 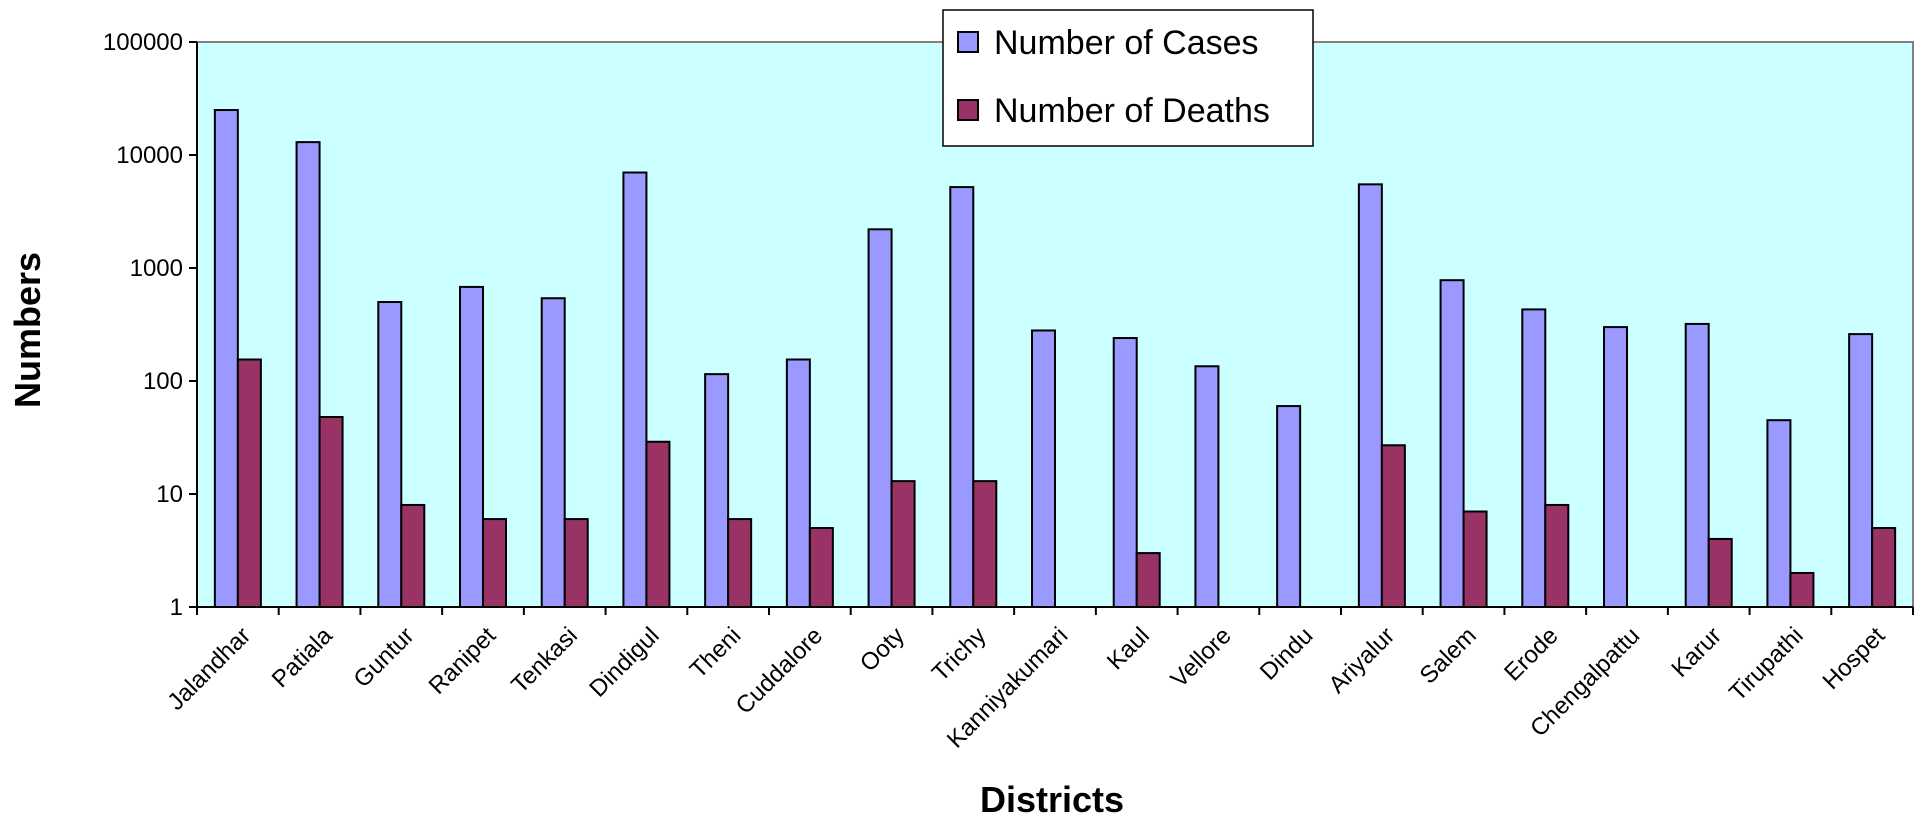 What do you see at coordinates (176, 607) in the screenshot?
I see `y-tick-label: 1` at bounding box center [176, 607].